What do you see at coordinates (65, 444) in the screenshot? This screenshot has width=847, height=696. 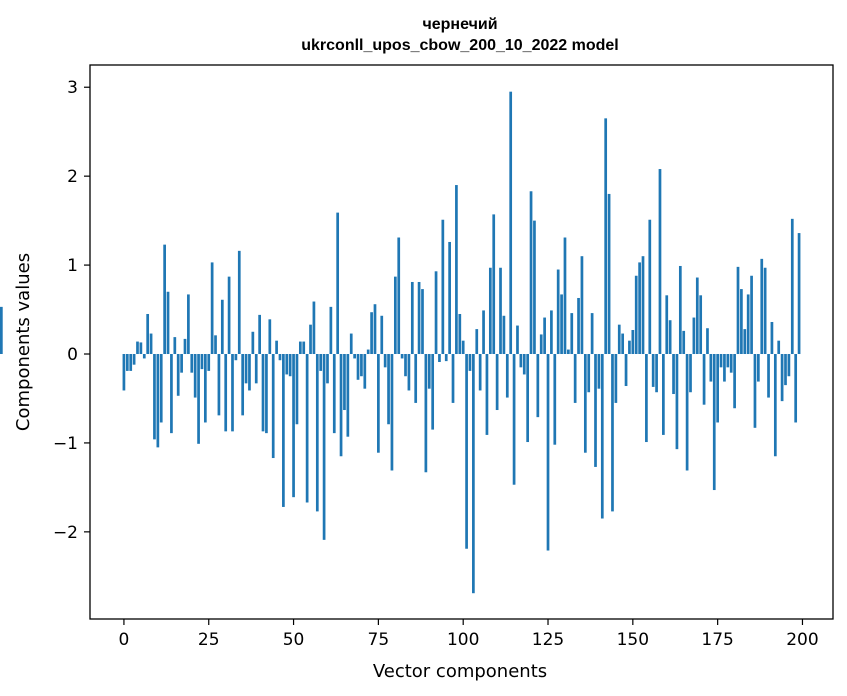 I see `y-tick-label: −1` at bounding box center [65, 444].